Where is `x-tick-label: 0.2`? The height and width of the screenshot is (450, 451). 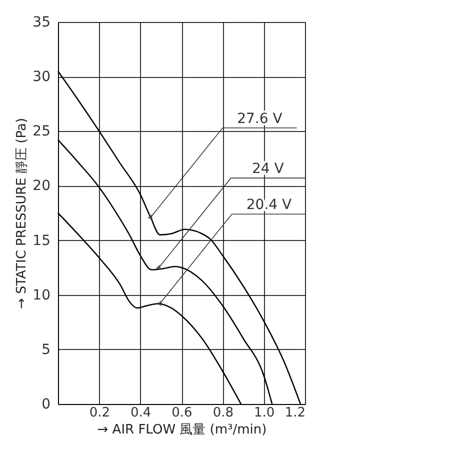 x-tick-label: 0.2 is located at coordinates (99, 413).